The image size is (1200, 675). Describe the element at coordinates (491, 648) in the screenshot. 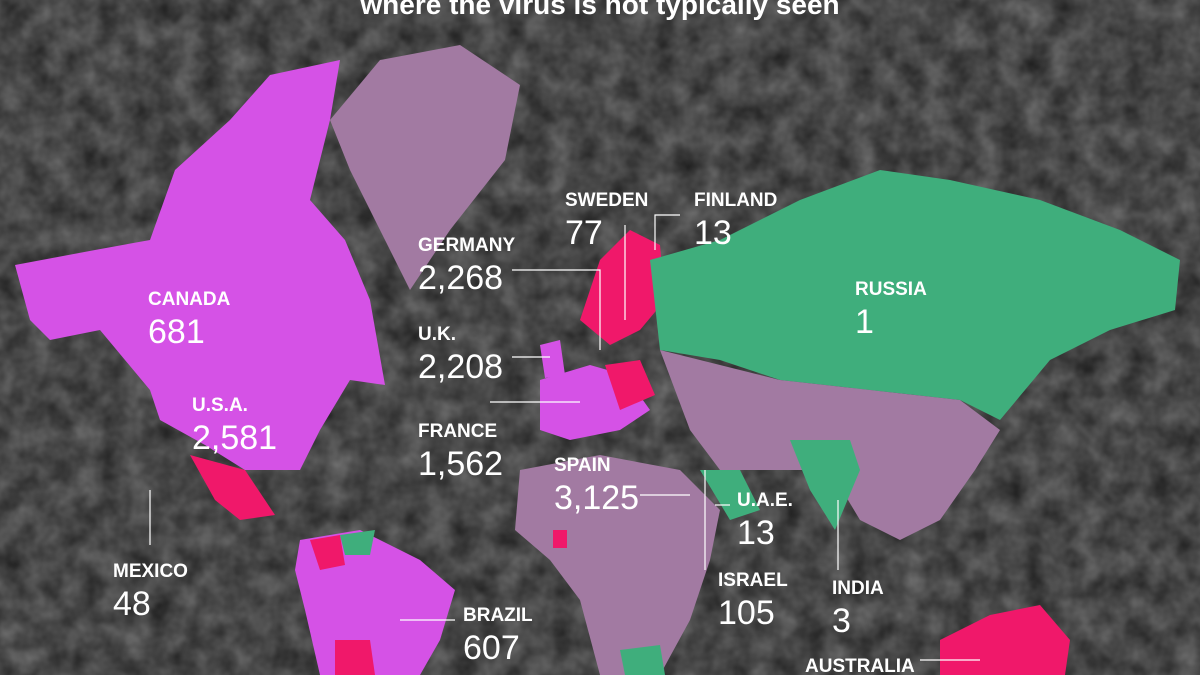

I see `country-value: 607` at that location.